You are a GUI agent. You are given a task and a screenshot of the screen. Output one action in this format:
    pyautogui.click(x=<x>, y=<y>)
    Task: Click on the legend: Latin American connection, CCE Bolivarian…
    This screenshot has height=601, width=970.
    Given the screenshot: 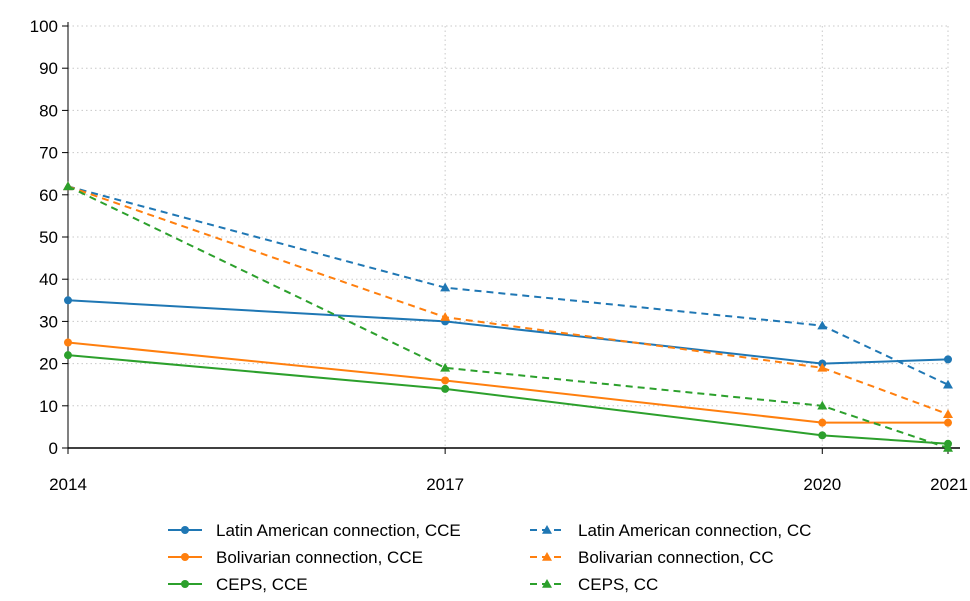 What is the action you would take?
    pyautogui.click(x=489, y=557)
    